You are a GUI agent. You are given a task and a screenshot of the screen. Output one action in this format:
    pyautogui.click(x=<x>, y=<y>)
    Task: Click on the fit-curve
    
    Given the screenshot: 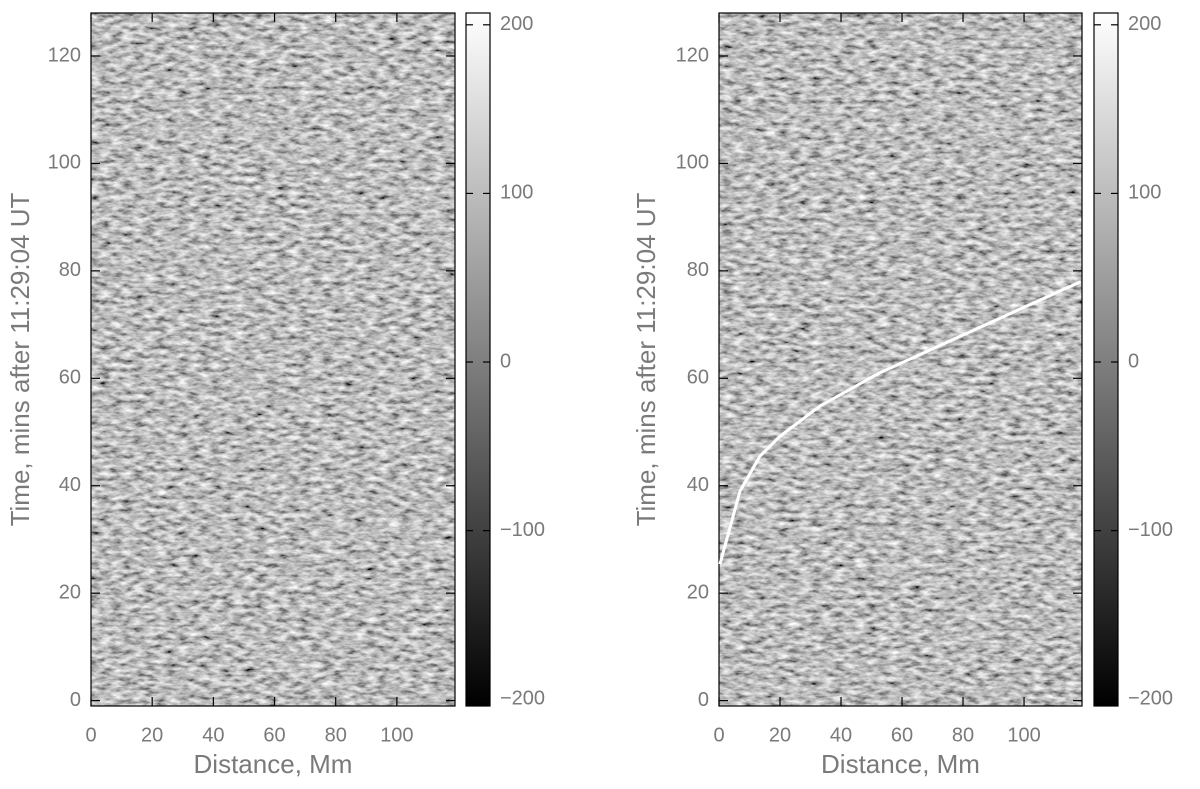 What is the action you would take?
    pyautogui.click(x=900, y=422)
    